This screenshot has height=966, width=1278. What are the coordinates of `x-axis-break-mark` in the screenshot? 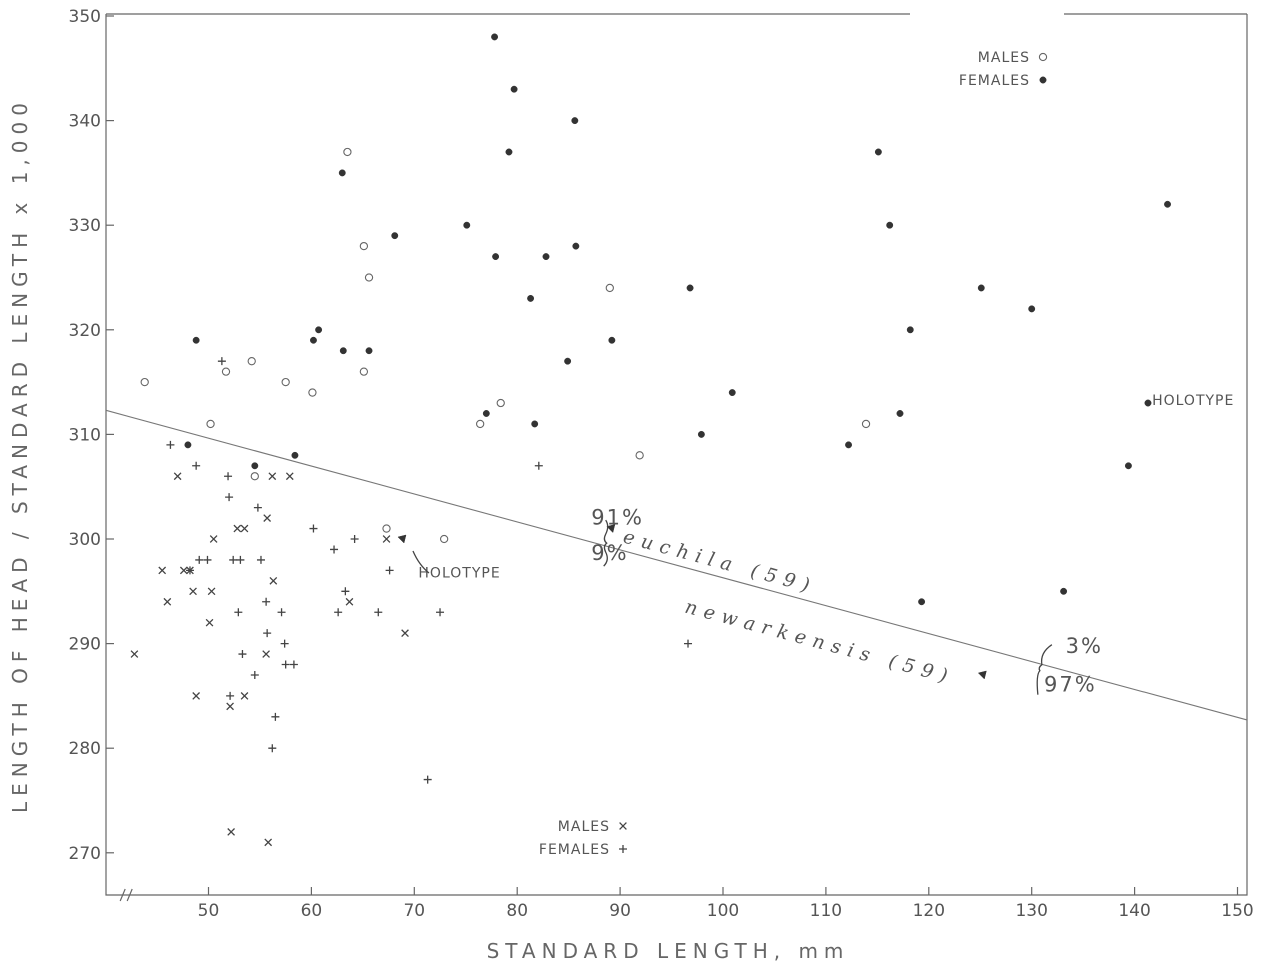 It's located at (129, 895).